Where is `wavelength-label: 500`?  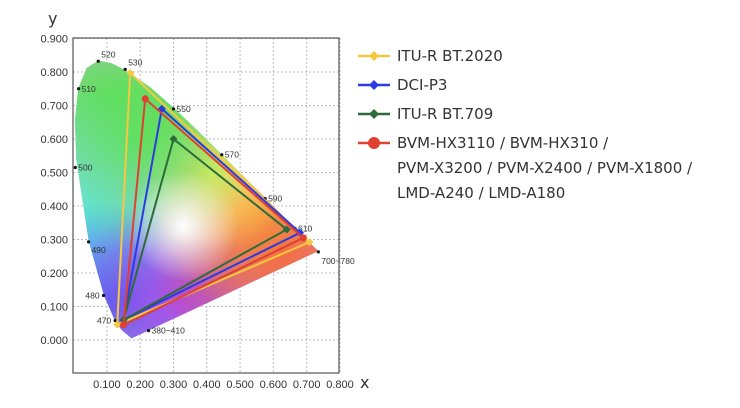 wavelength-label: 500 is located at coordinates (85, 167).